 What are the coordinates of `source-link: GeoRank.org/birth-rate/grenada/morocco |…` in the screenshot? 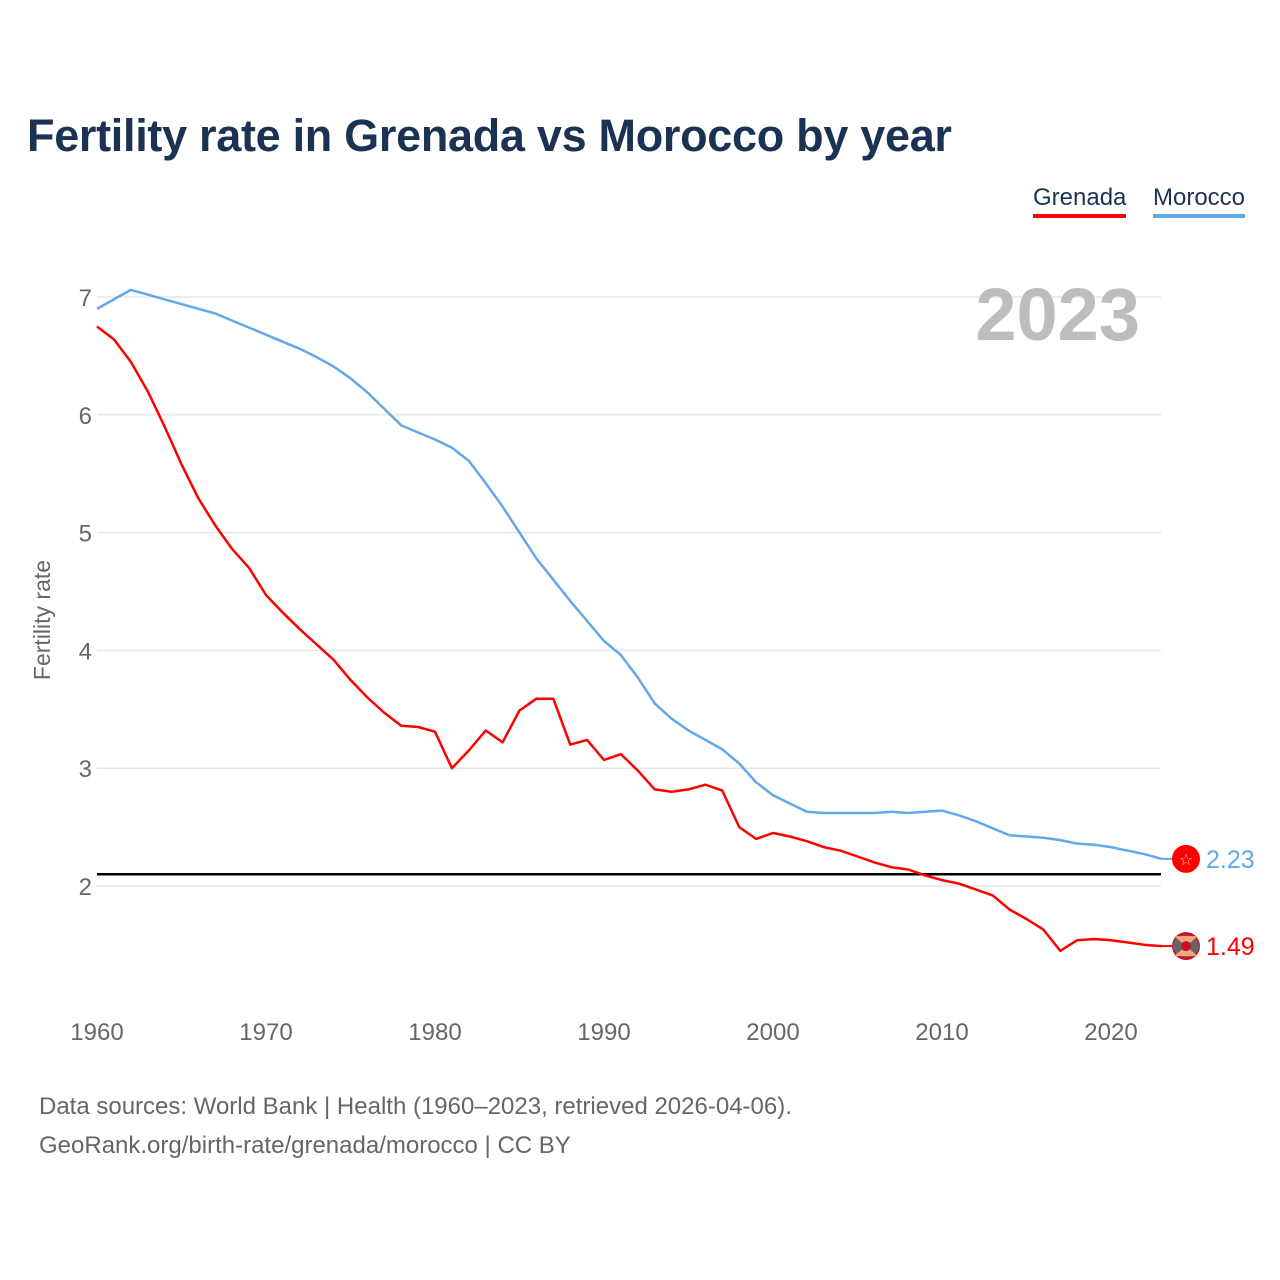 It's located at (305, 1145).